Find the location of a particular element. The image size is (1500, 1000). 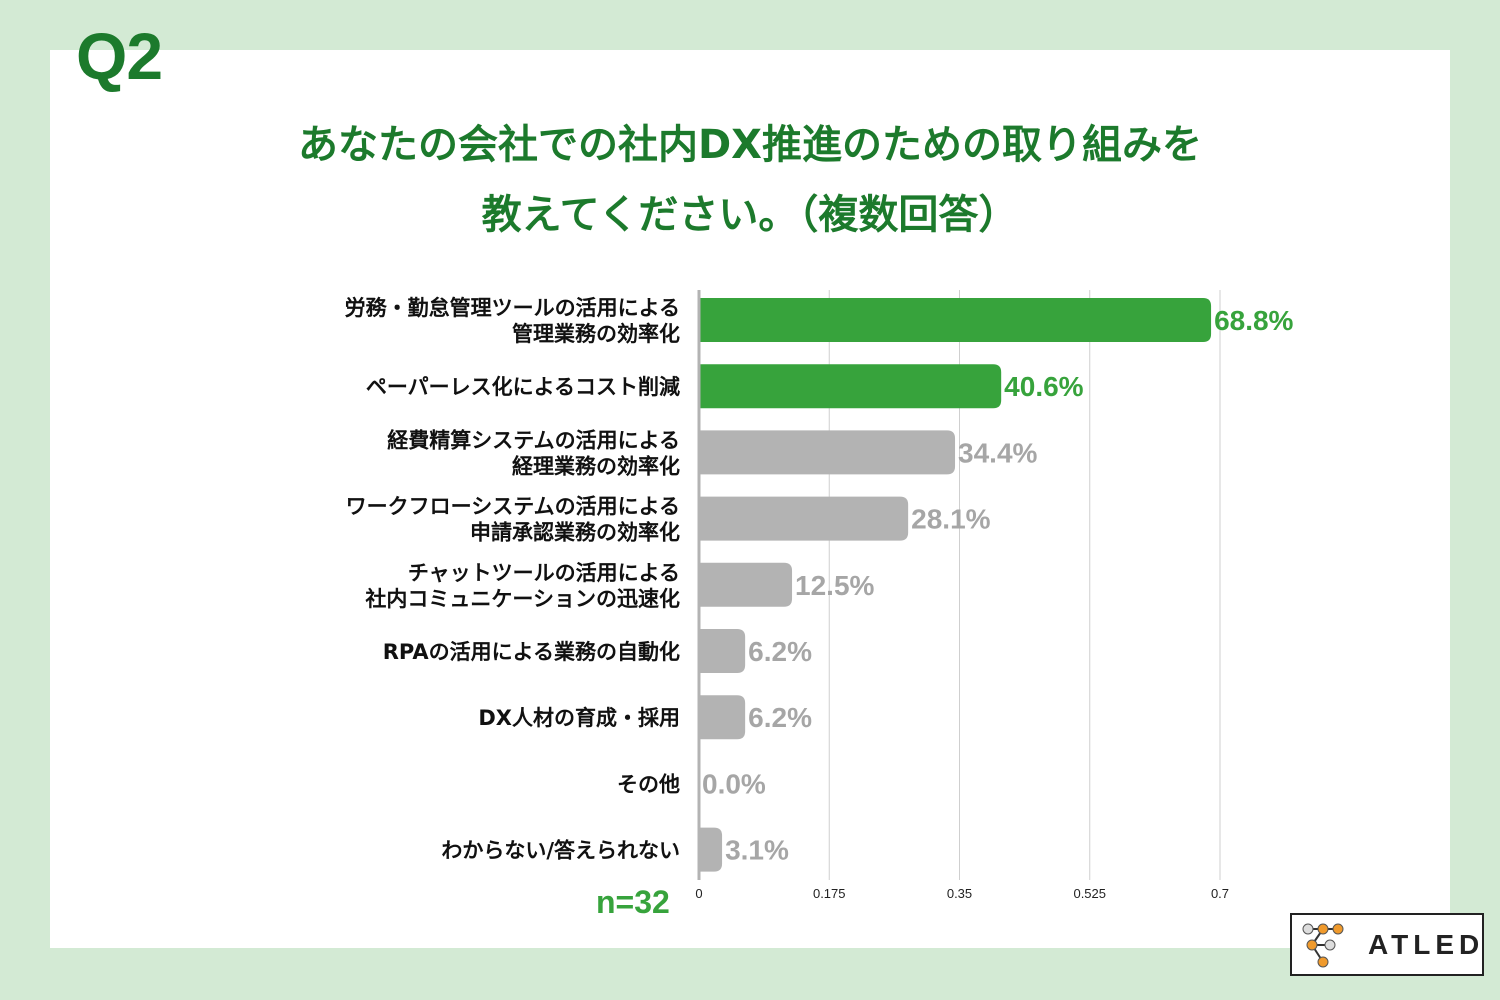

logo-network-icon is located at coordinates (1323, 945).